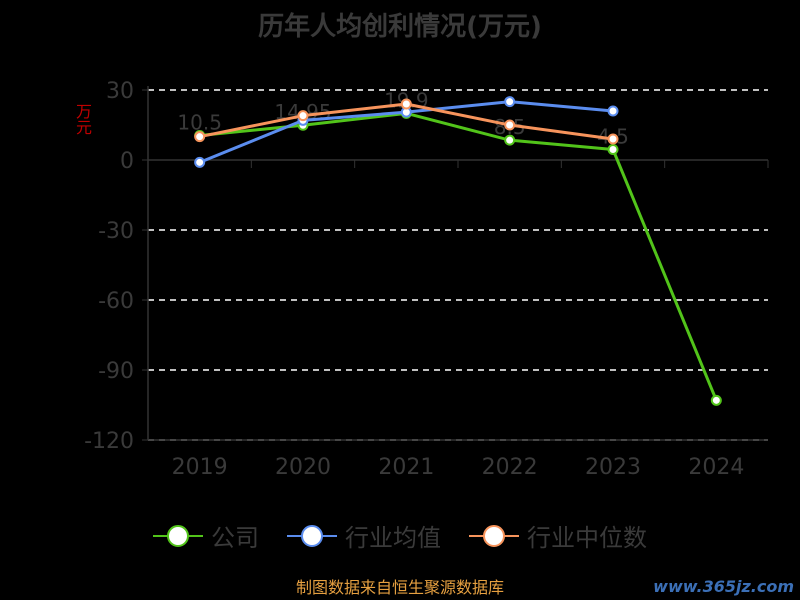 The height and width of the screenshot is (600, 800). Describe the element at coordinates (199, 123) in the screenshot. I see `data-label: 10.5` at that location.